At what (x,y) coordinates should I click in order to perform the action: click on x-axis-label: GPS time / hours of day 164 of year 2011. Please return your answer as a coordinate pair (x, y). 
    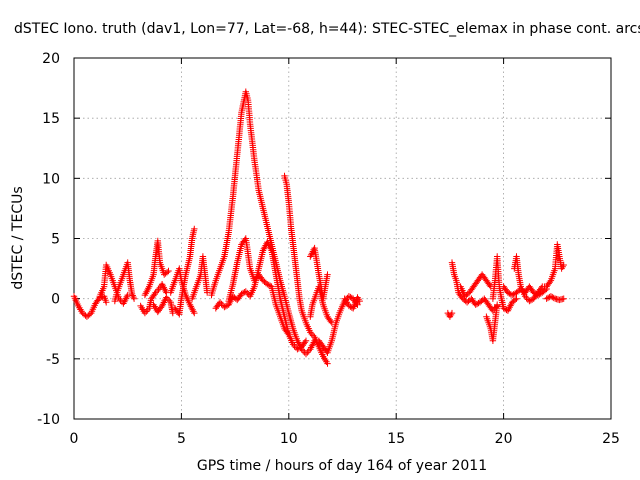
    Looking at the image, I should click on (342, 466).